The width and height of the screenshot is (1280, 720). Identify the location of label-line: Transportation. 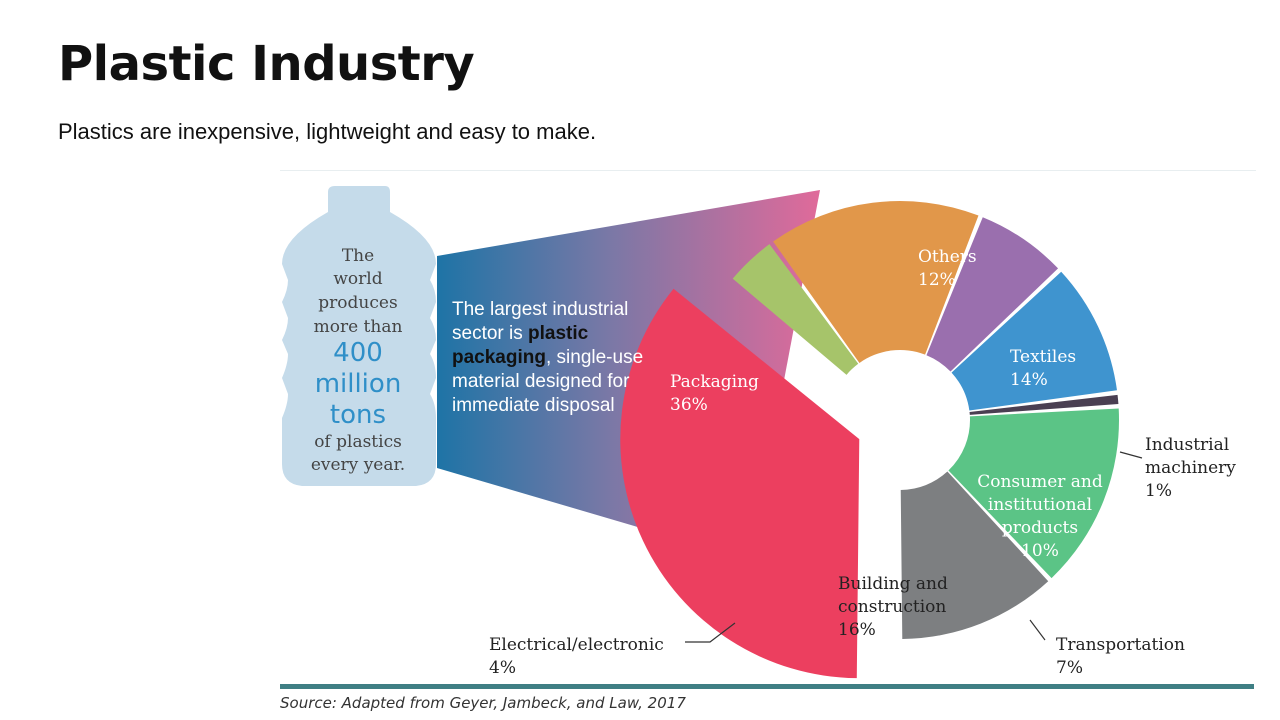
(1120, 645).